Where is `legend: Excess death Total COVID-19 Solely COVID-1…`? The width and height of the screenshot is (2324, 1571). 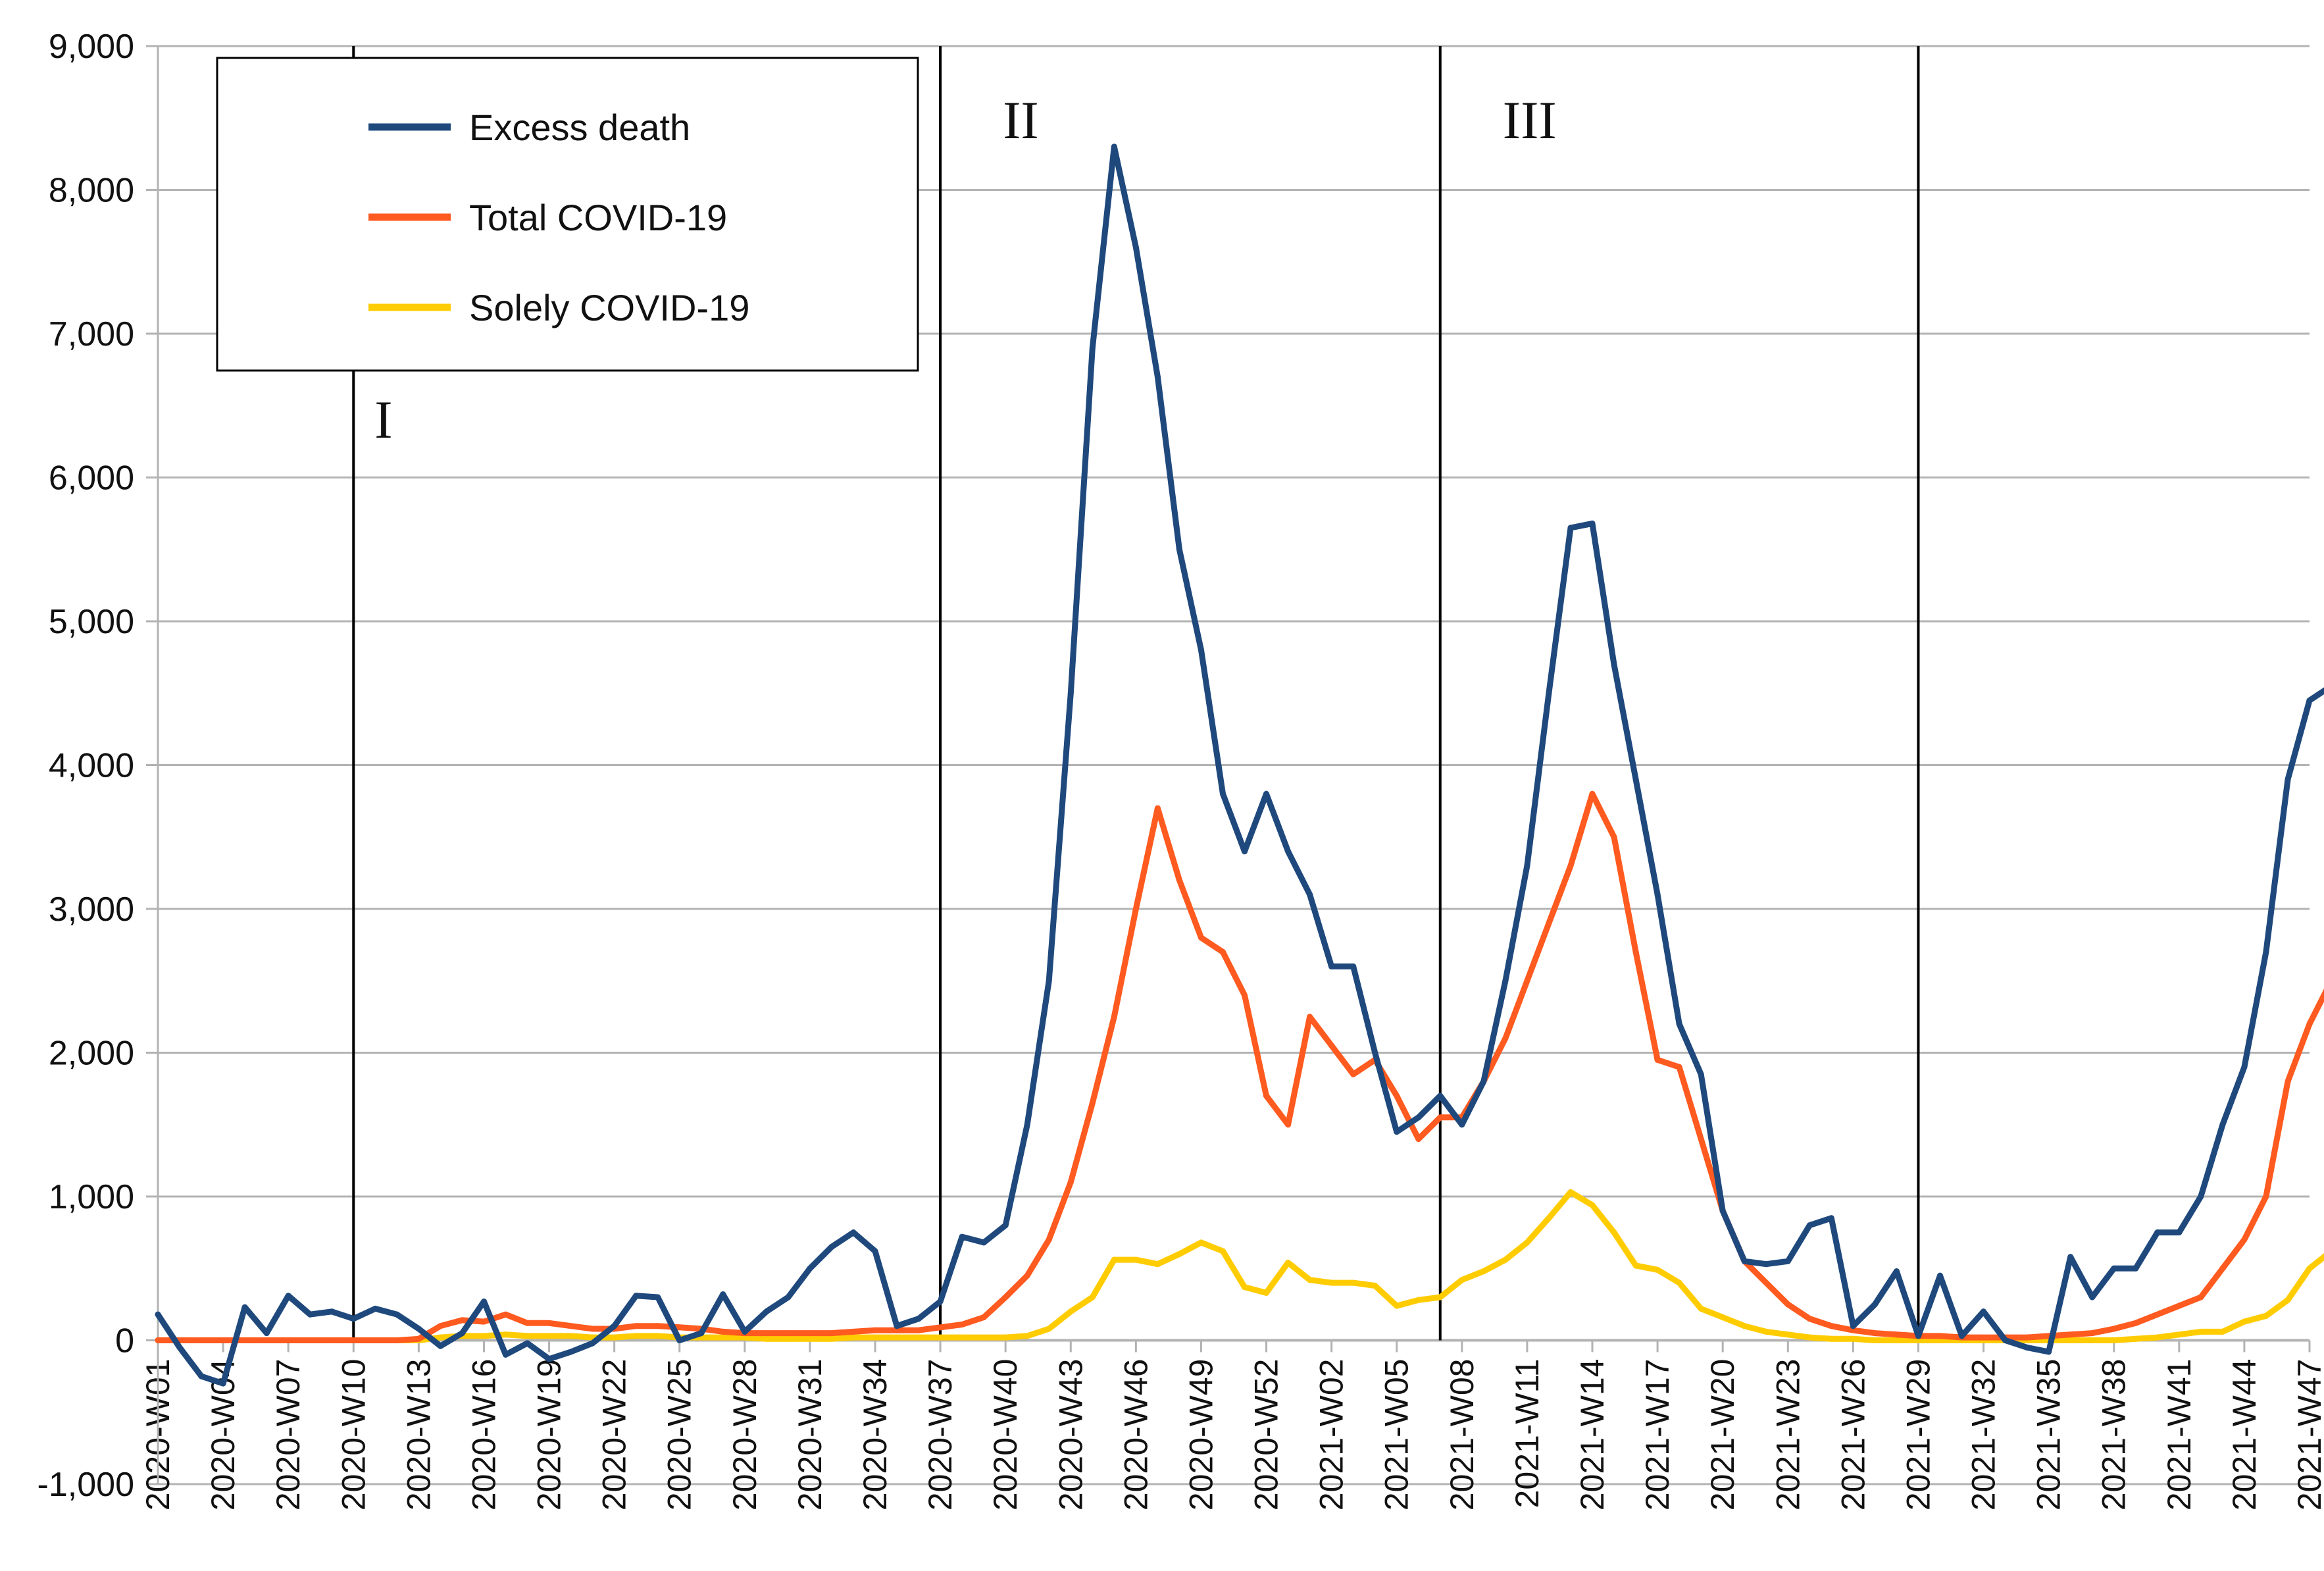
legend: Excess death Total COVID-19 Solely COVID-1… is located at coordinates (567, 214).